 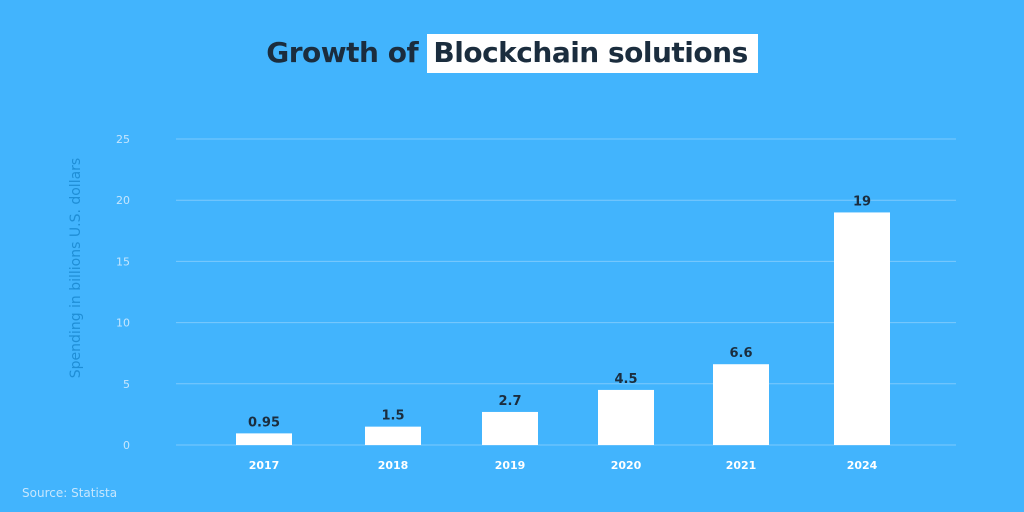 I want to click on chart-title: Growth of Blockchain solutions, so click(x=512, y=53).